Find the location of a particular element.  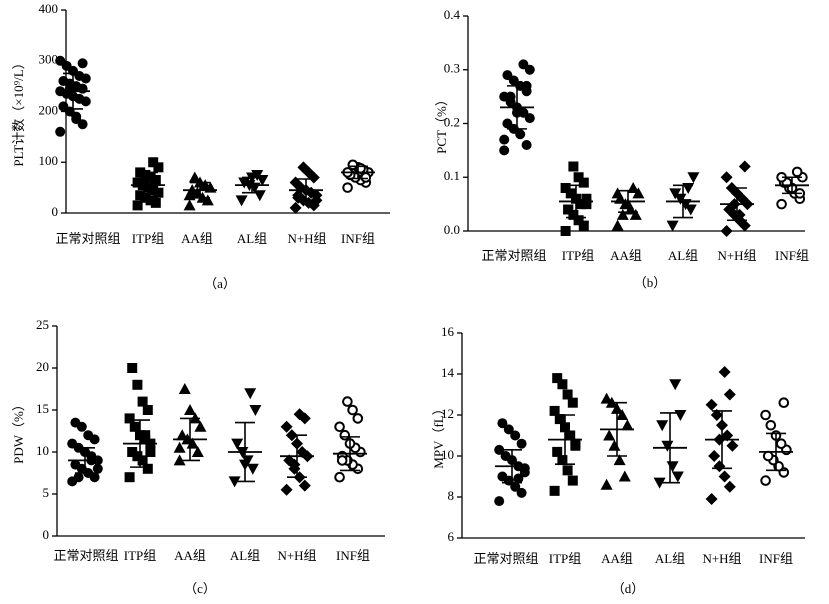

y-tick-label: 0.4 is located at coordinates (452, 14).